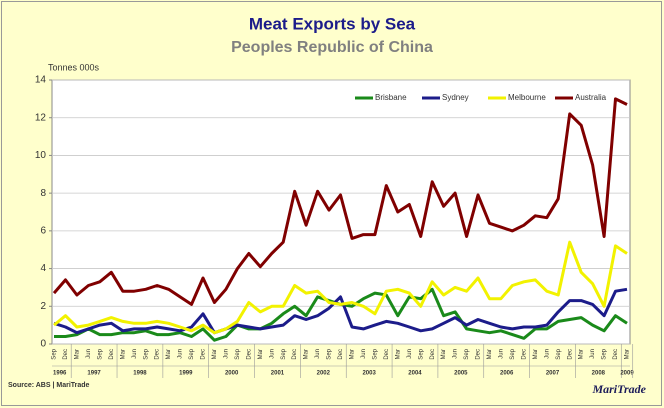  I want to click on year-label: 2002, so click(324, 374).